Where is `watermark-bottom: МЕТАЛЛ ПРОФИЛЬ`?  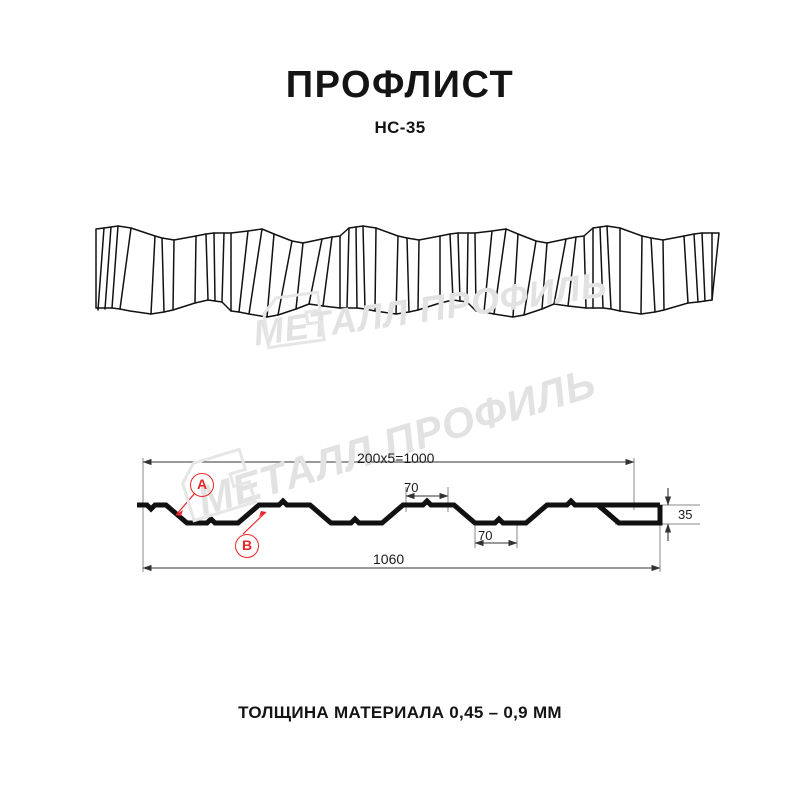 watermark-bottom: МЕТАЛЛ ПРОФИЛЬ is located at coordinates (397, 441).